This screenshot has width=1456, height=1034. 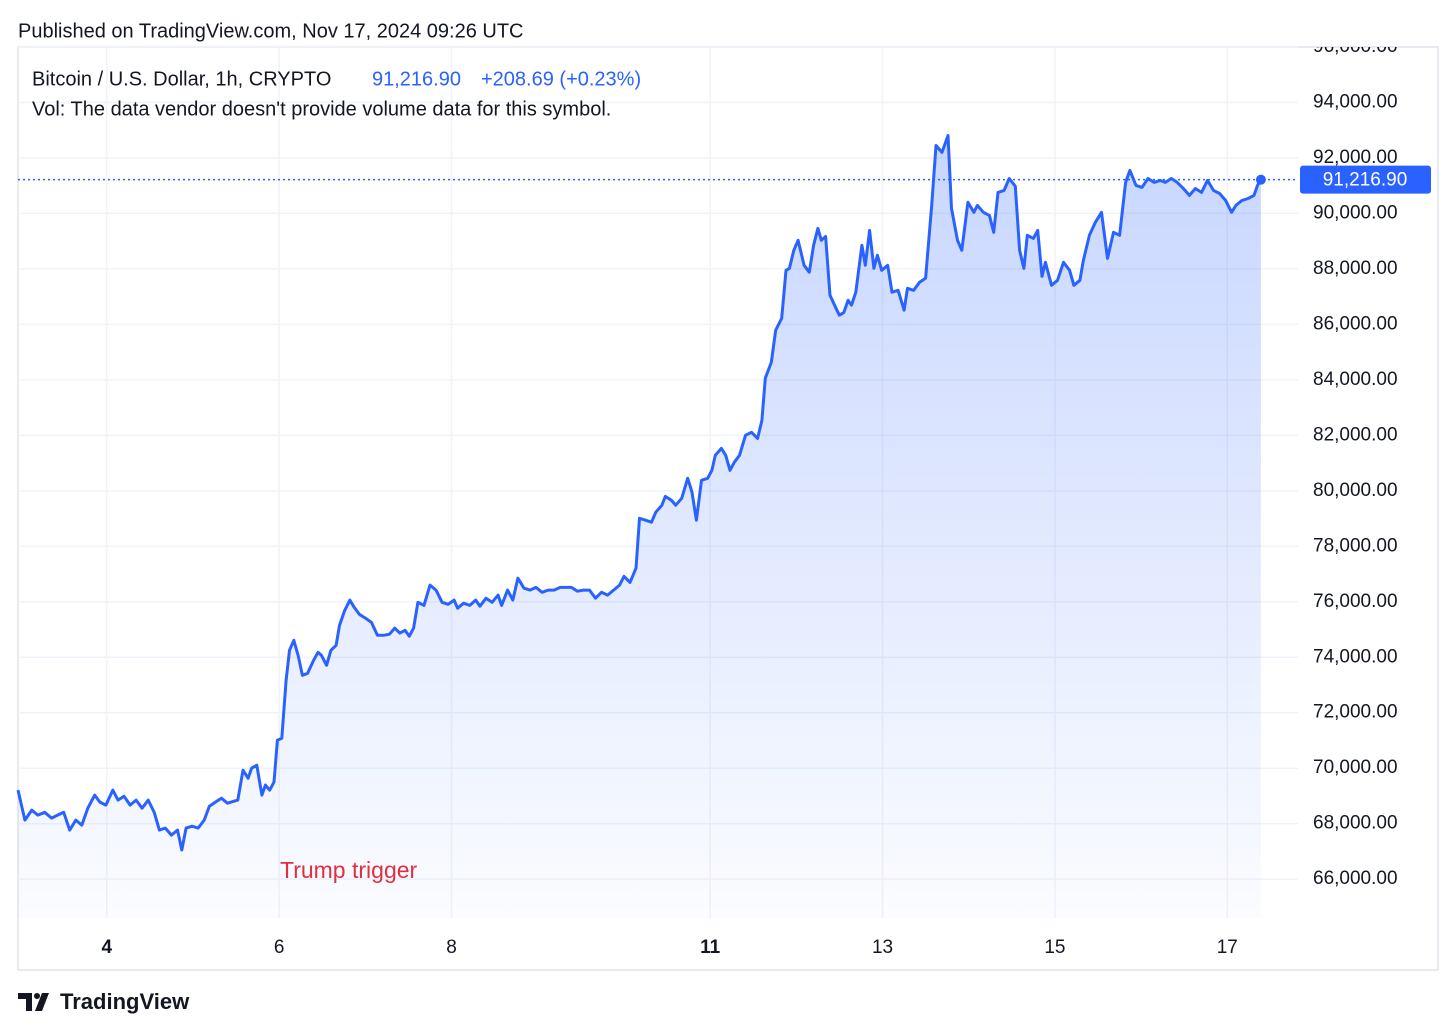 What do you see at coordinates (1355, 545) in the screenshot?
I see `y-tick-label: 78,000.00` at bounding box center [1355, 545].